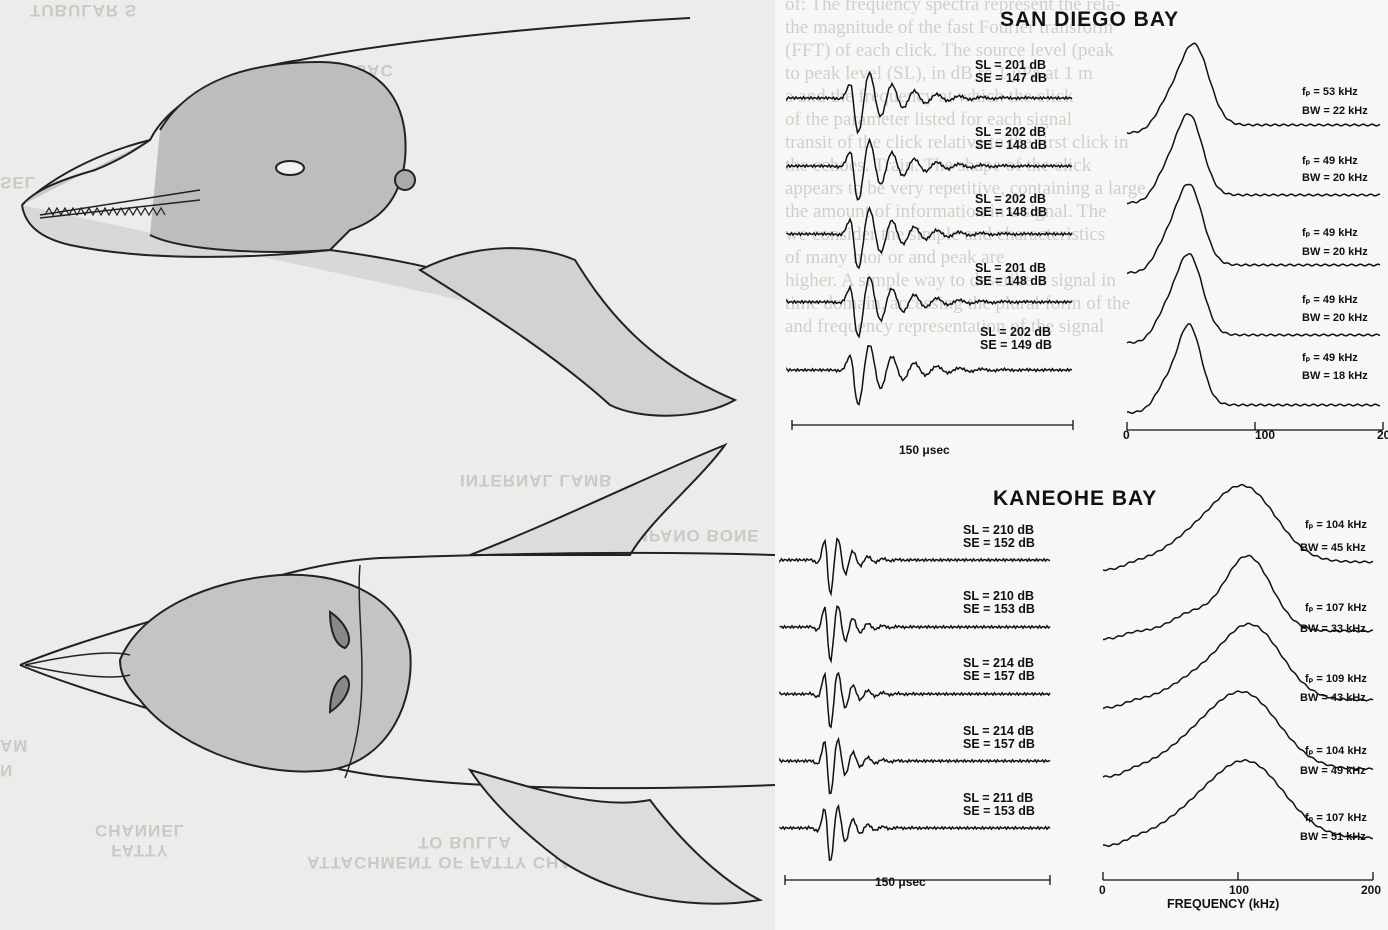 This screenshot has height=930, width=1388. I want to click on bandwidth-label: BW = 45 kHz, so click(1333, 548).